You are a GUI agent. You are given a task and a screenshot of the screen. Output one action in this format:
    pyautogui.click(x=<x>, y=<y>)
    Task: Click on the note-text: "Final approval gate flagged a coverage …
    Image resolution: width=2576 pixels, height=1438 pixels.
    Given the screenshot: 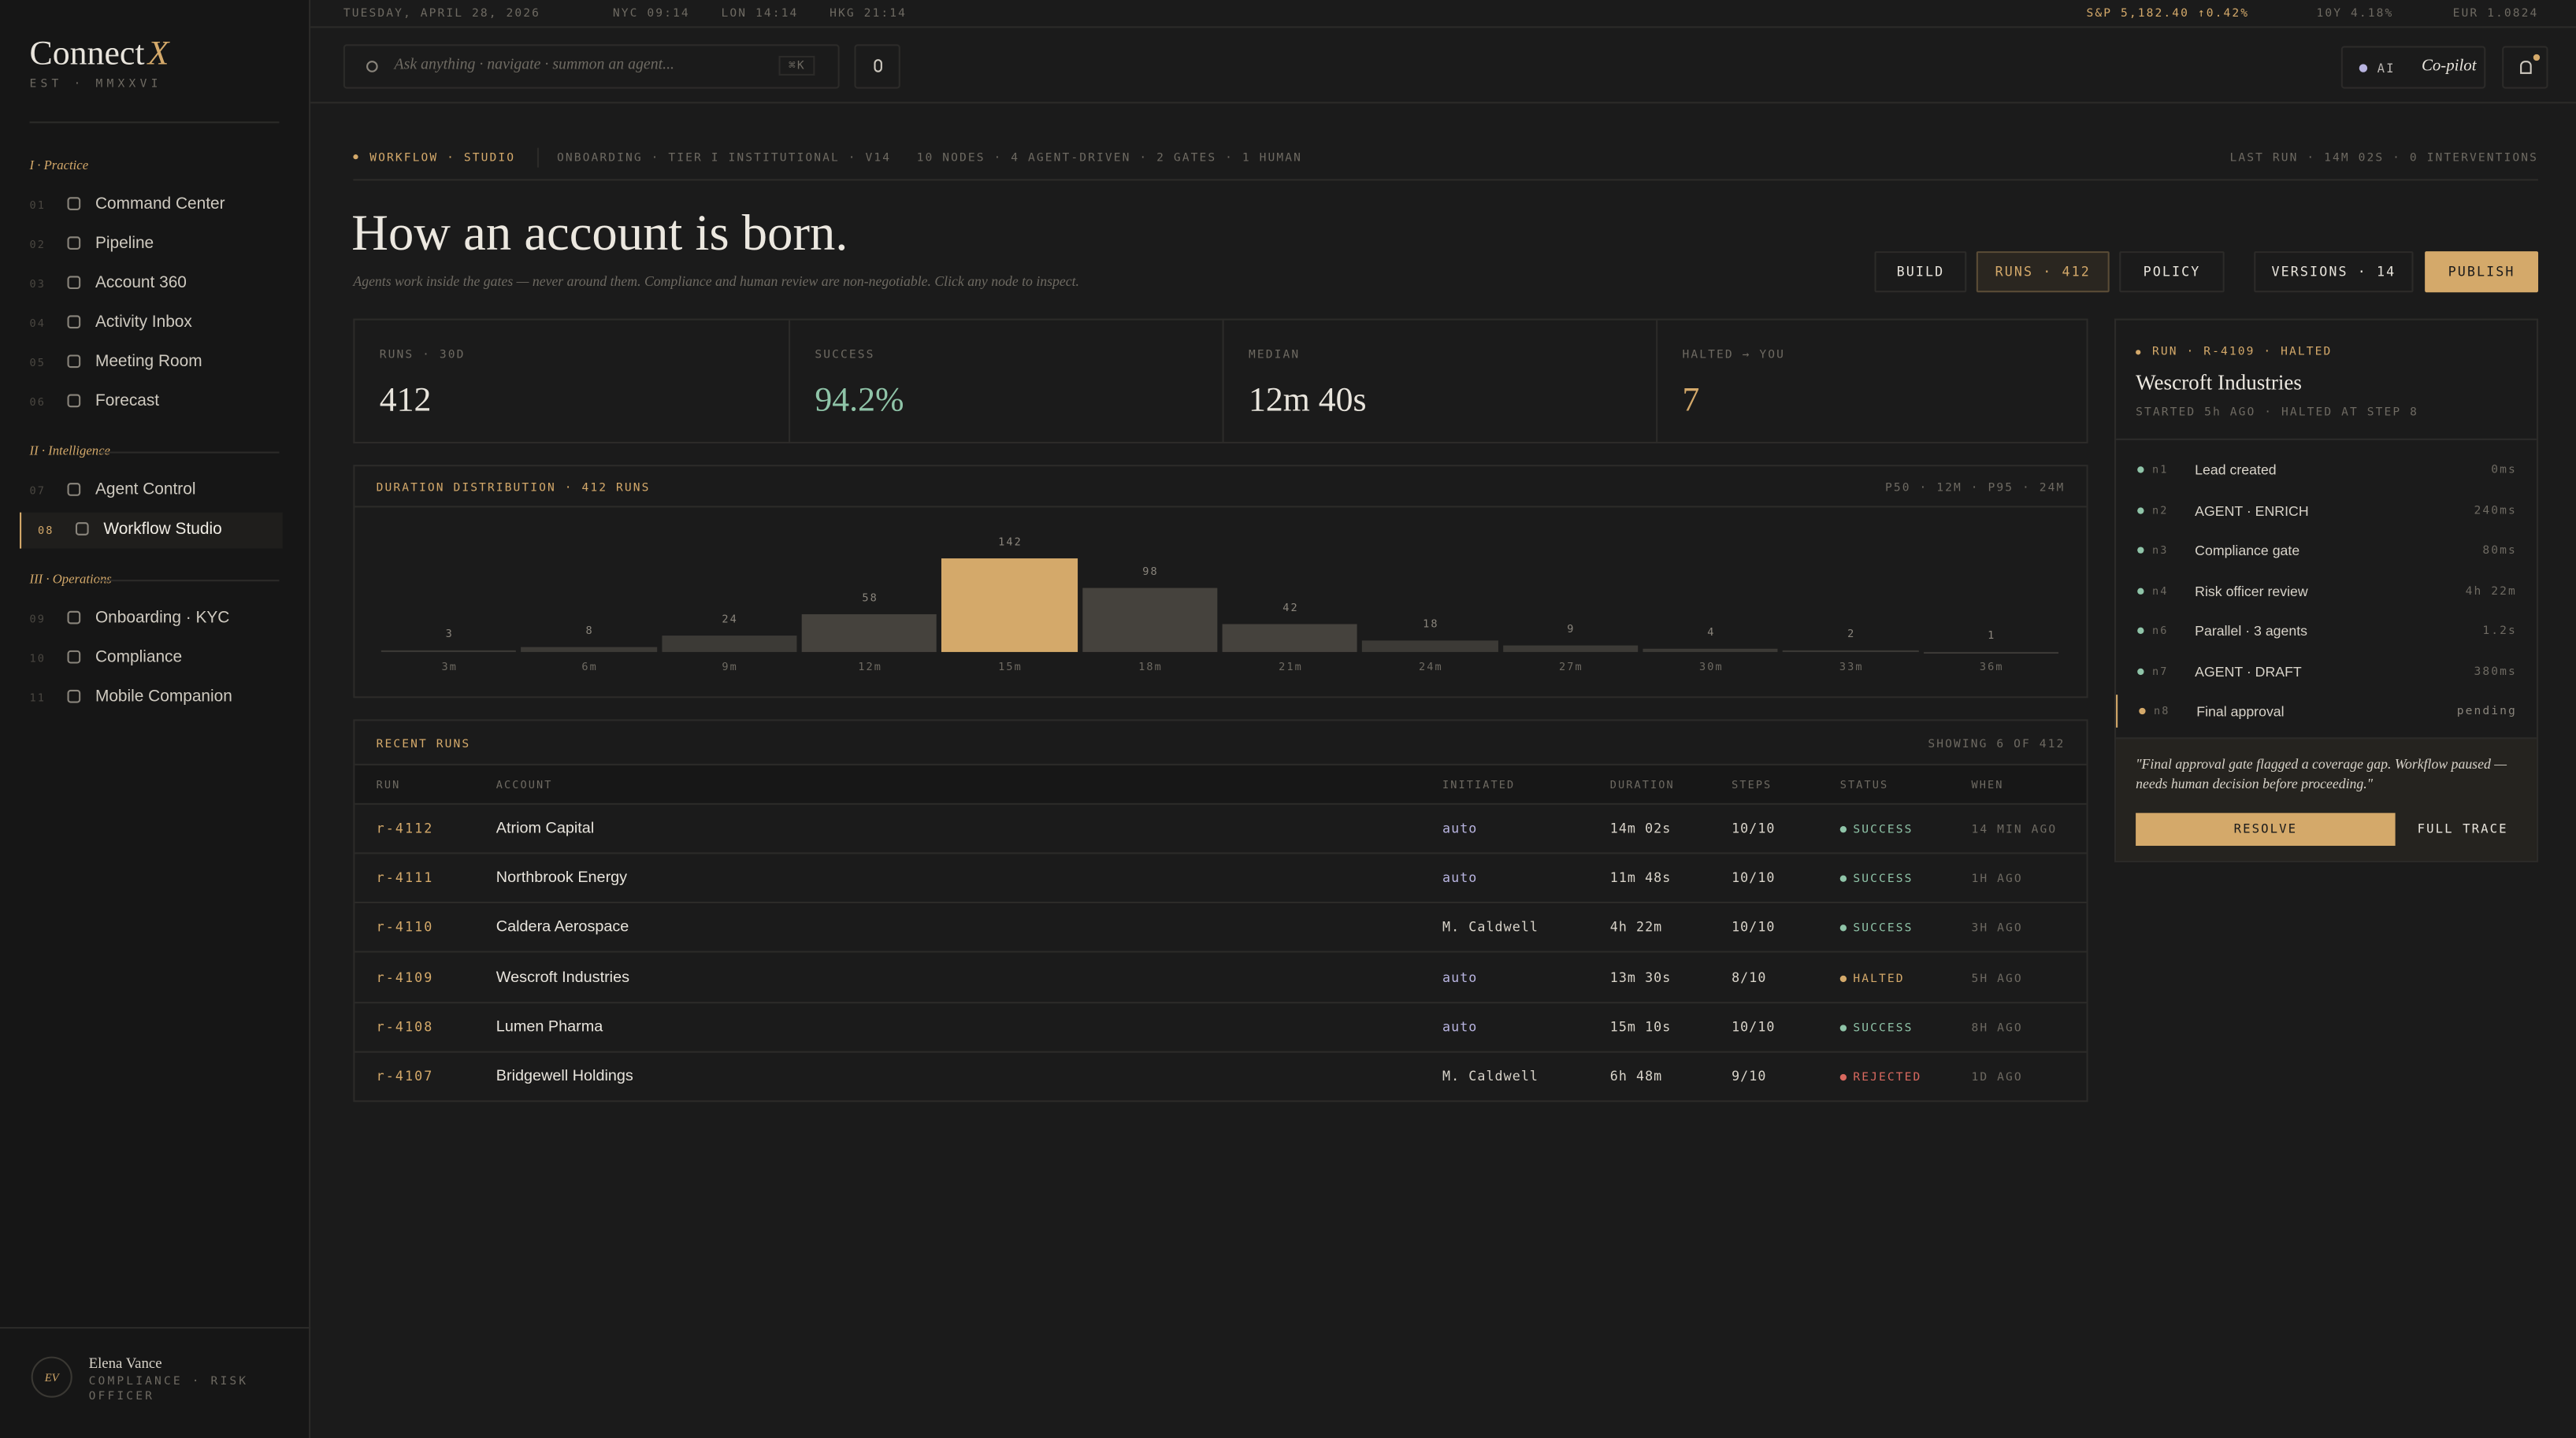 What is the action you would take?
    pyautogui.click(x=2321, y=773)
    